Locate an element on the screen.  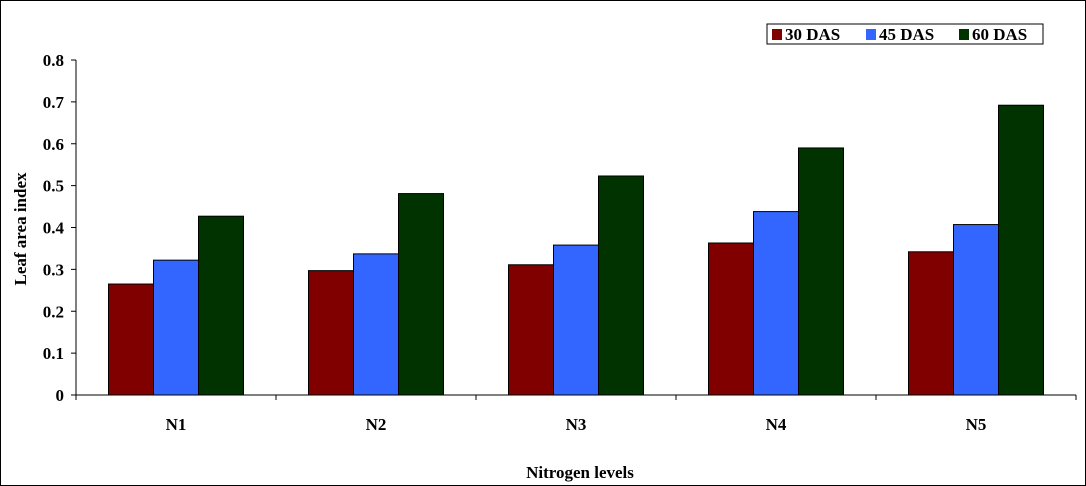
bar-n5-30-das is located at coordinates (931, 323).